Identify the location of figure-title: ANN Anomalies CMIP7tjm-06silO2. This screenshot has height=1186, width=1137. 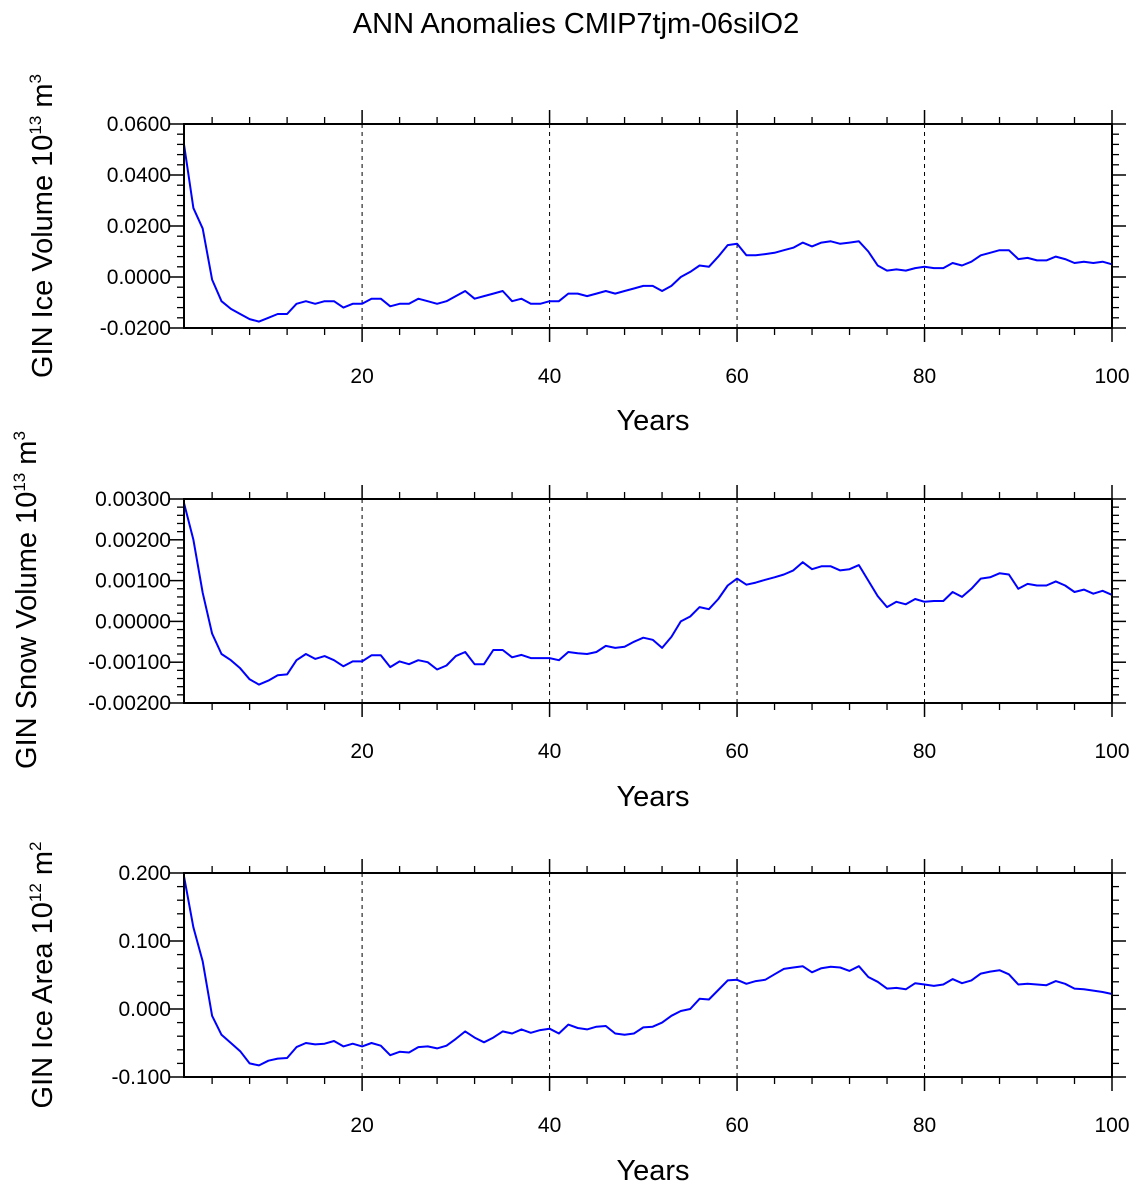
(576, 24).